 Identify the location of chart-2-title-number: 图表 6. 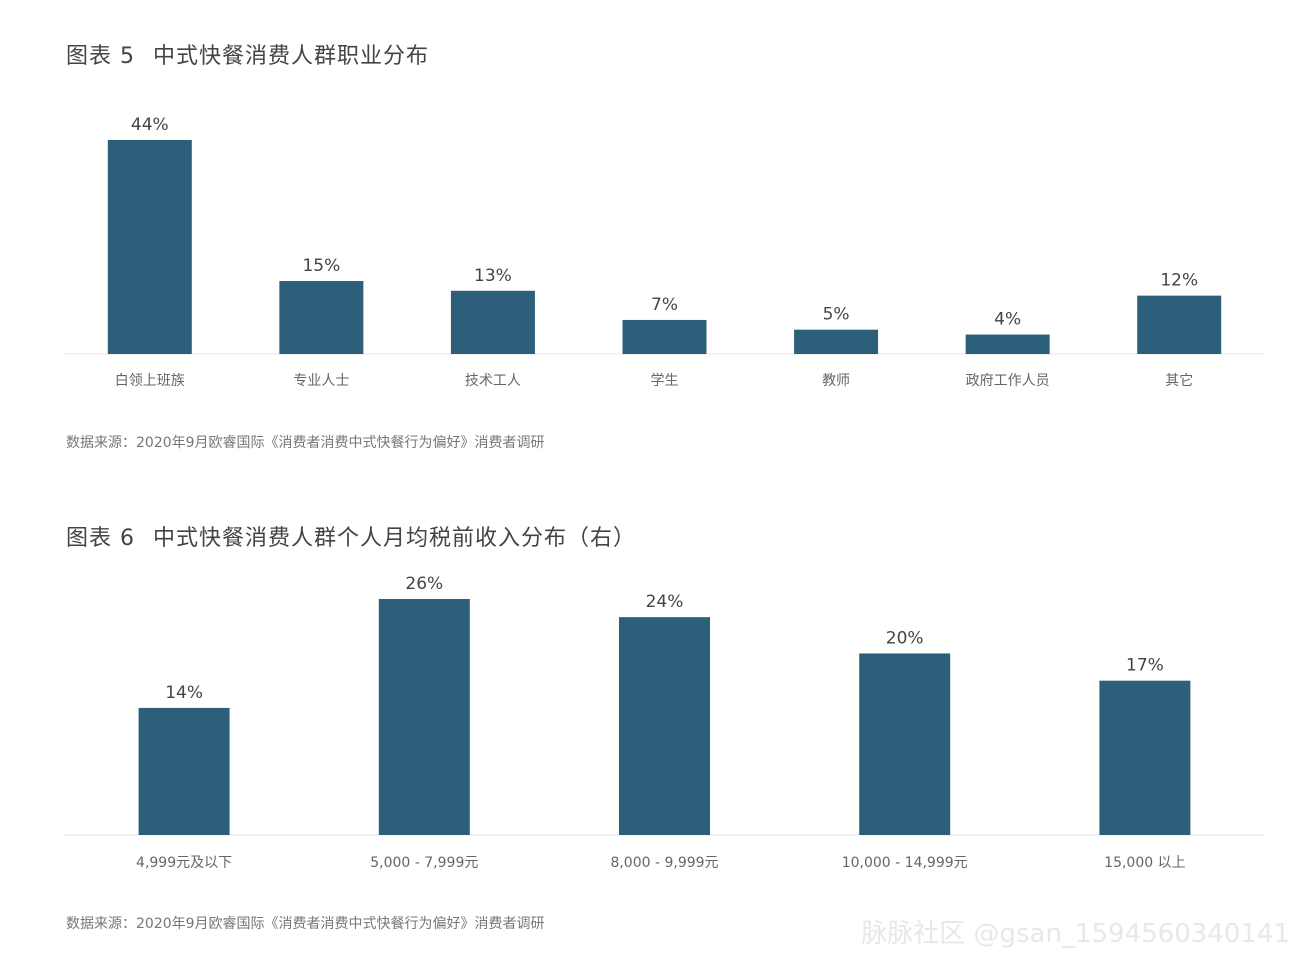
(100, 538).